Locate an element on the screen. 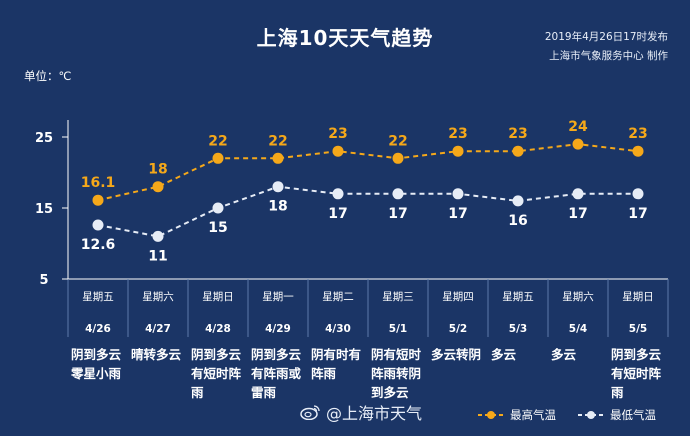  y-tick-label: 5 is located at coordinates (43, 280).